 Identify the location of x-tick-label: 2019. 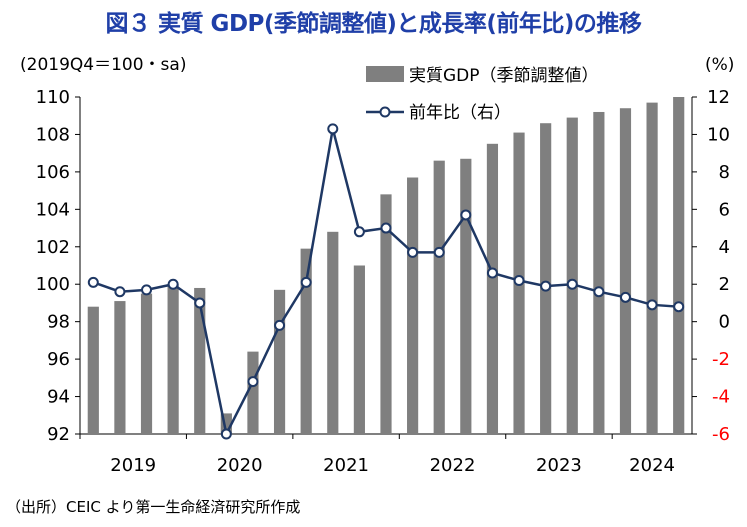
(133, 465).